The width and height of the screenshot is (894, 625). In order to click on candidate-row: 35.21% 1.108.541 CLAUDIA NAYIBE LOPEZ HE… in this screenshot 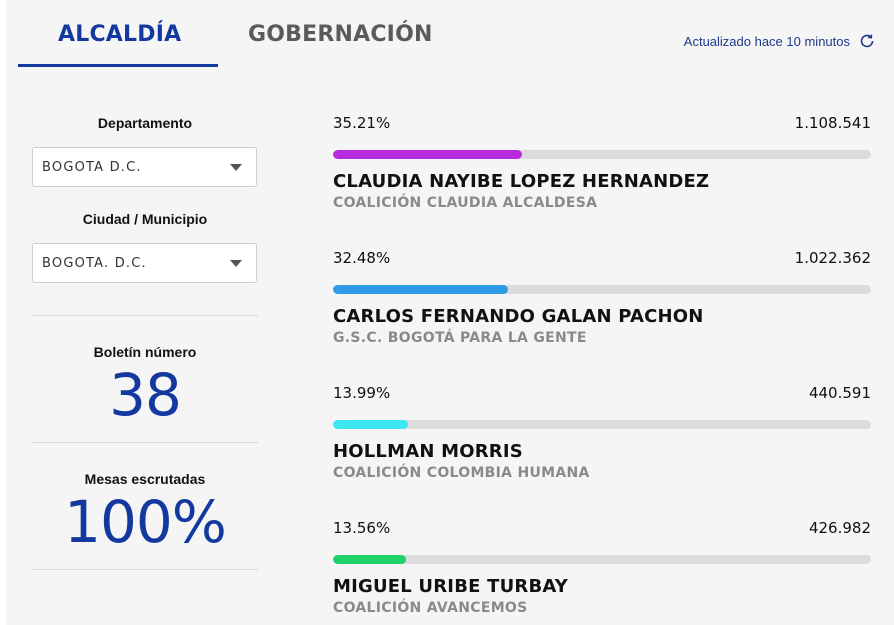, I will do `click(602, 169)`.